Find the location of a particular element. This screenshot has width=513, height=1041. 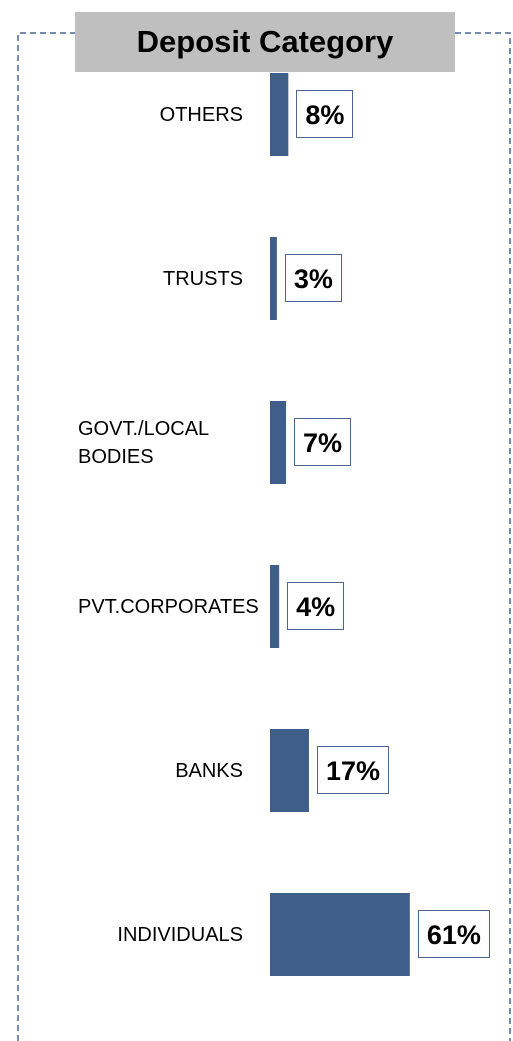

chart-title: Deposit Category is located at coordinates (265, 42).